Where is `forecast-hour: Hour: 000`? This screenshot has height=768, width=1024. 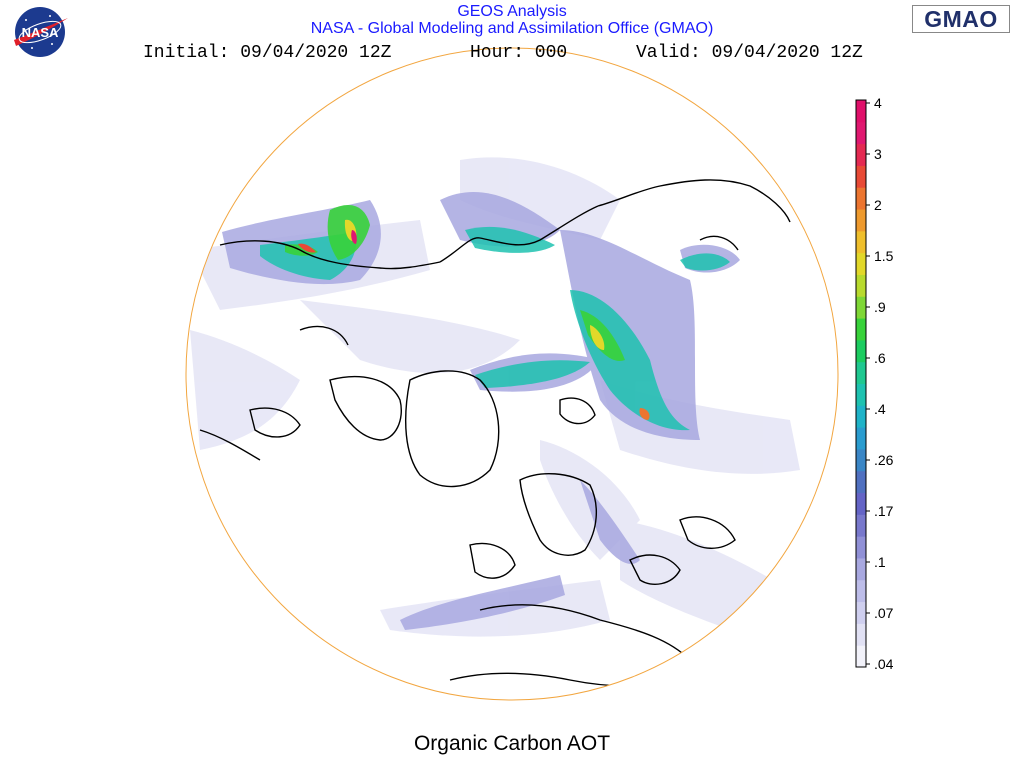 forecast-hour: Hour: 000 is located at coordinates (519, 53).